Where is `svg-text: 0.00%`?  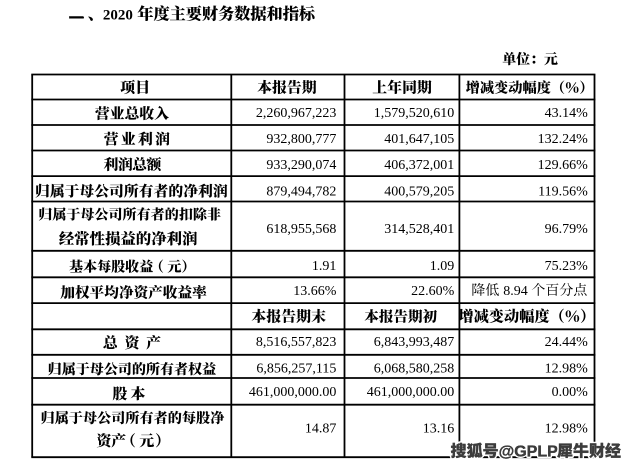
svg-text: 0.00% is located at coordinates (570, 392).